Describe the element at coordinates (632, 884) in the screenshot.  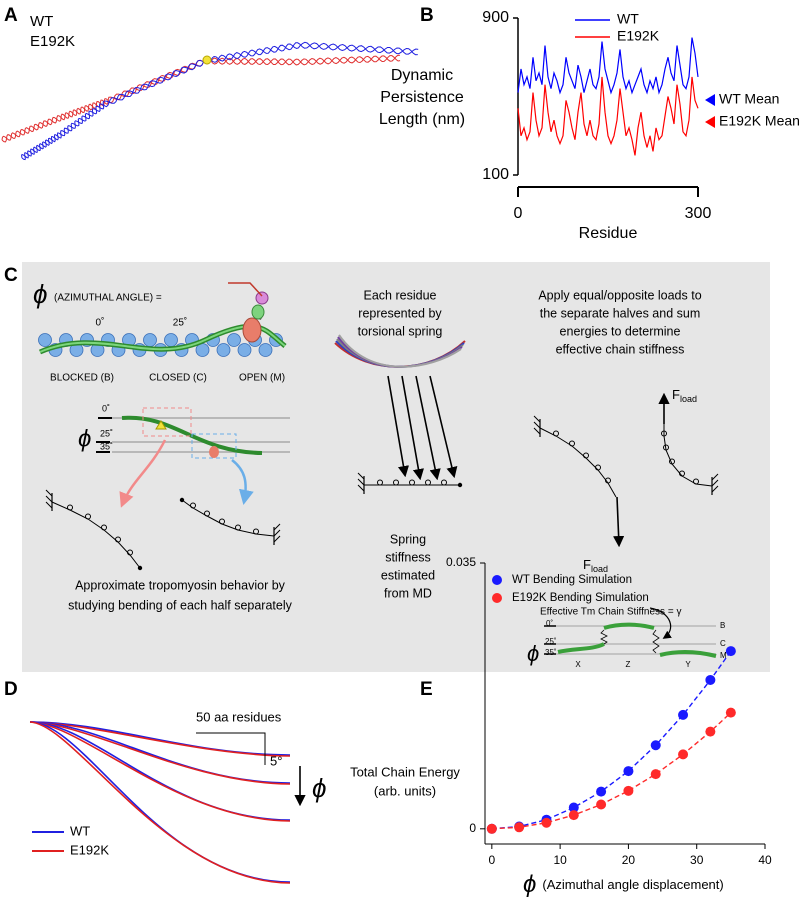
I see `x-axis-label-text: (Azimuthal angle displacement)` at that location.